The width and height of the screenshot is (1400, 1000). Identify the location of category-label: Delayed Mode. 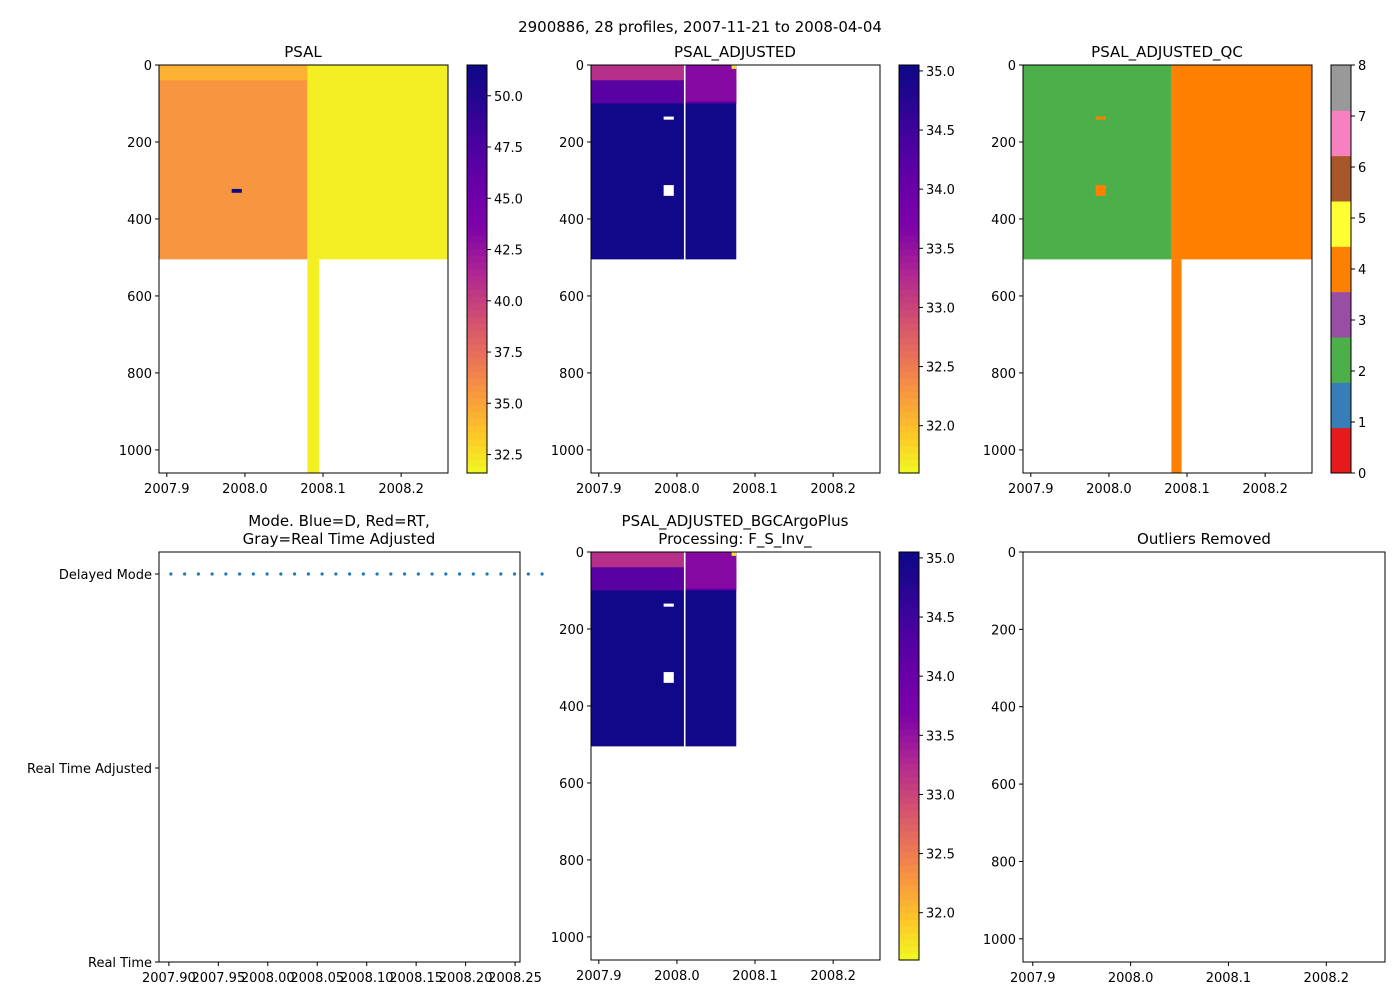
(105, 575).